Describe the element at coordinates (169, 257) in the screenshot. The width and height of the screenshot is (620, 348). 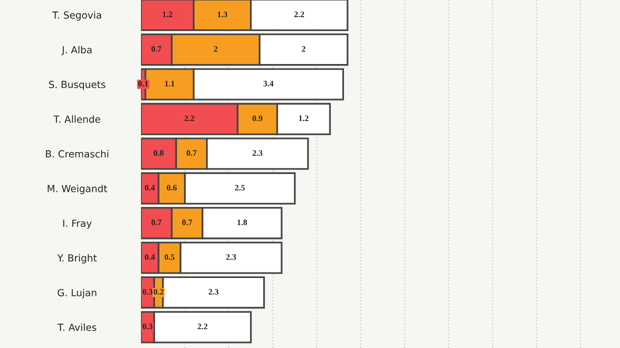
I see `data-label: 0.5` at that location.